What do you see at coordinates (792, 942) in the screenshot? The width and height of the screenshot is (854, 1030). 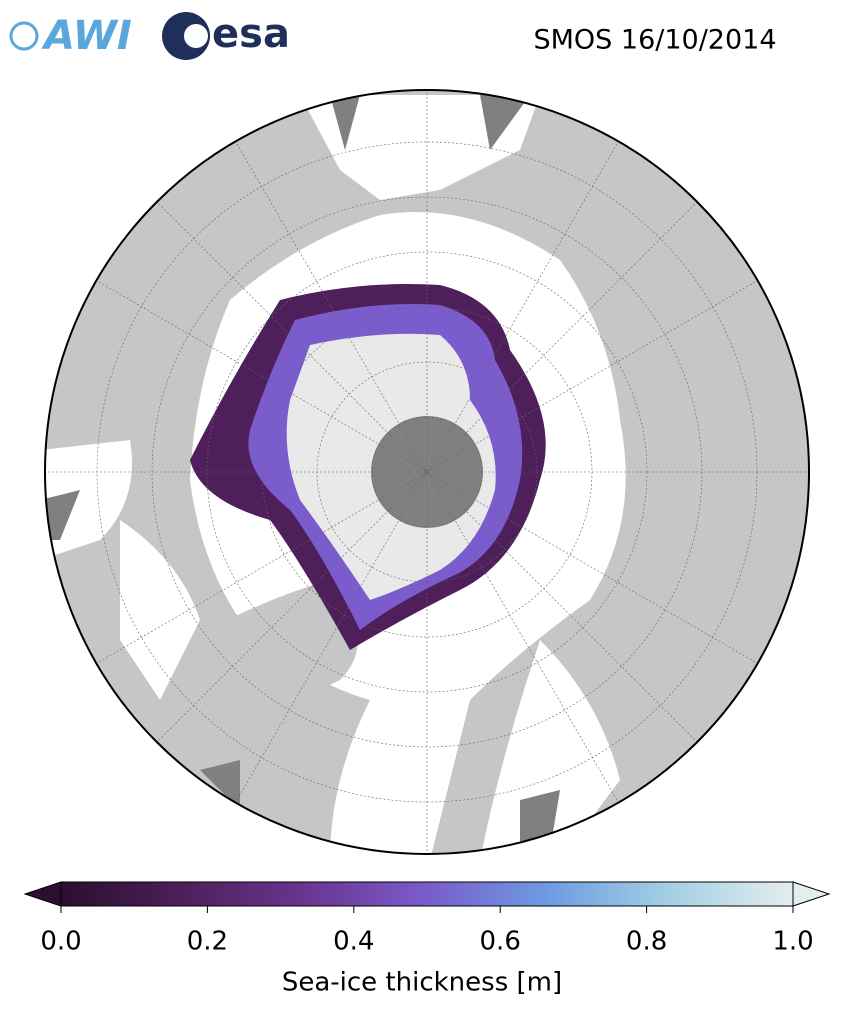 I see `colorbar-tick-label: 1.0` at bounding box center [792, 942].